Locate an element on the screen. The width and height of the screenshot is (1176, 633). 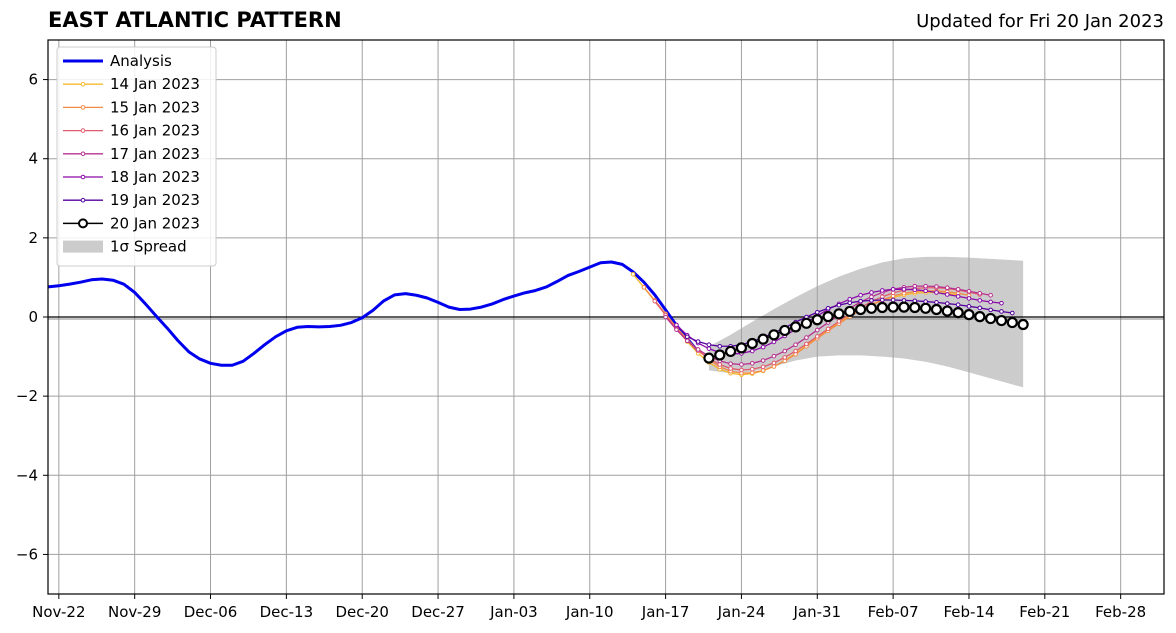
legend-label: 18 Jan 2023 is located at coordinates (155, 177).